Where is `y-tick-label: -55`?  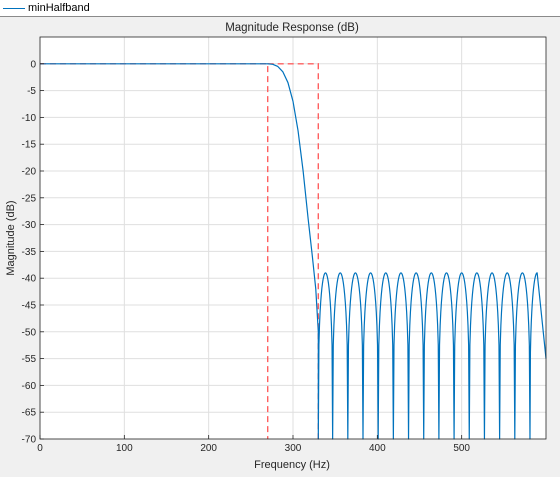 y-tick-label: -55 is located at coordinates (29, 359).